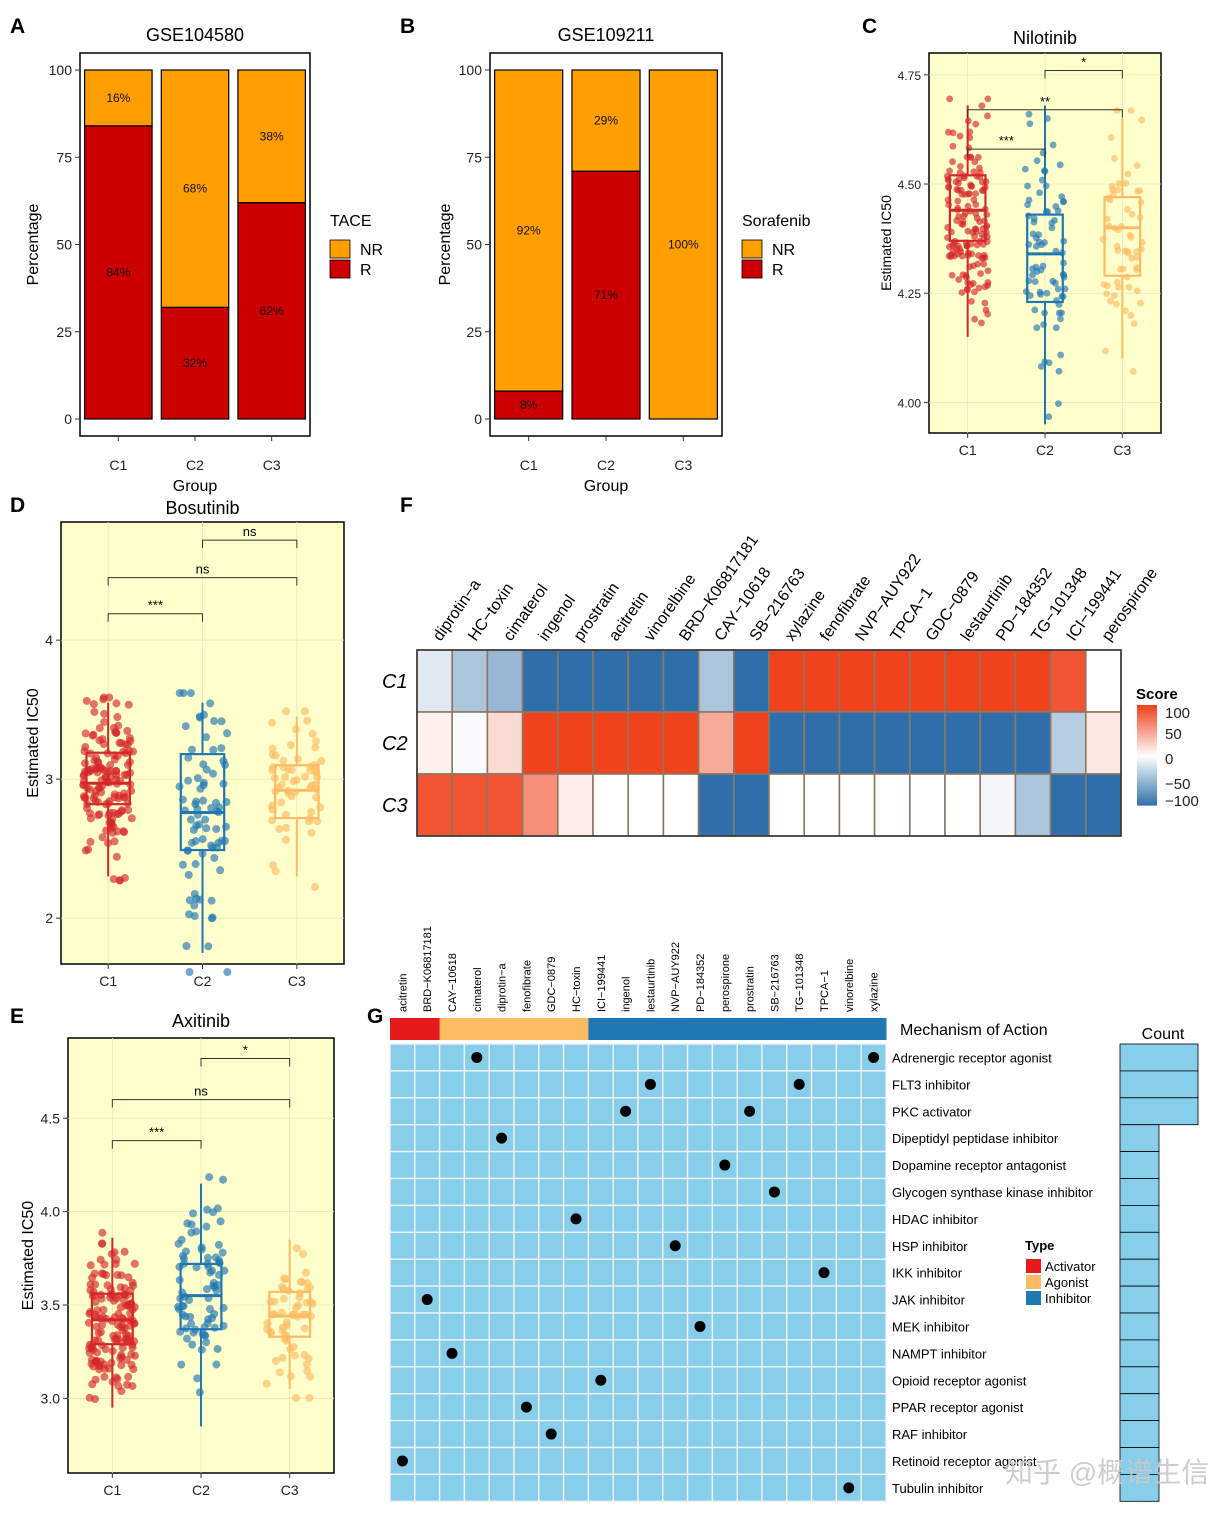 Image resolution: width=1213 pixels, height=1522 pixels. What do you see at coordinates (972, 1057) in the screenshot?
I see `moa-row-label: Adrenergic receptor agonist` at bounding box center [972, 1057].